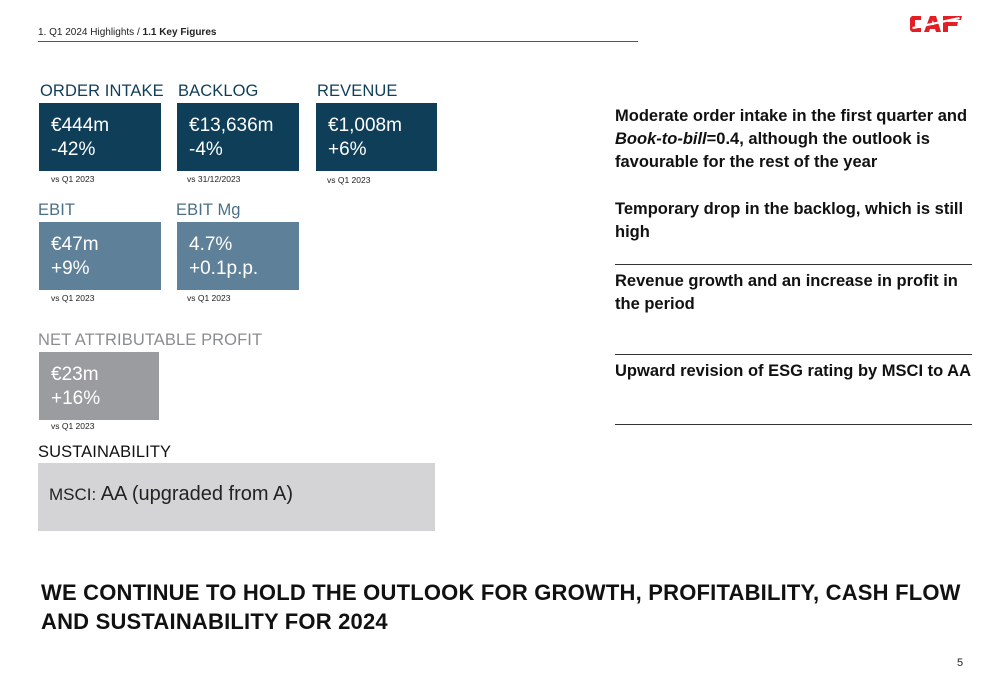 This screenshot has width=1000, height=685. Describe the element at coordinates (376, 137) in the screenshot. I see `revenue-card: €1,008m +6%` at that location.